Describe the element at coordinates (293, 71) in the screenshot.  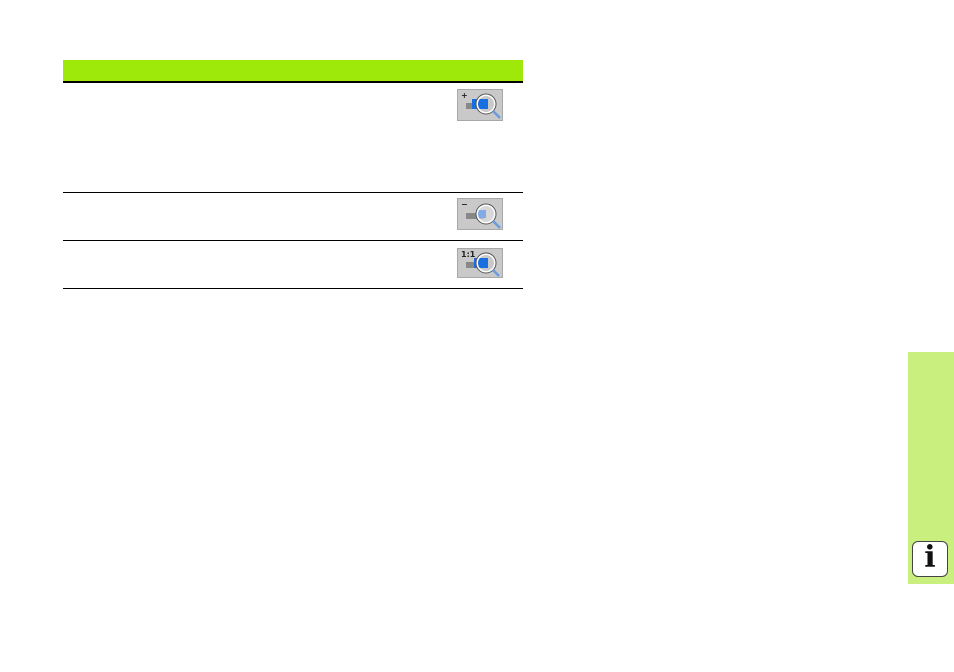
I see `table-header-bar` at that location.